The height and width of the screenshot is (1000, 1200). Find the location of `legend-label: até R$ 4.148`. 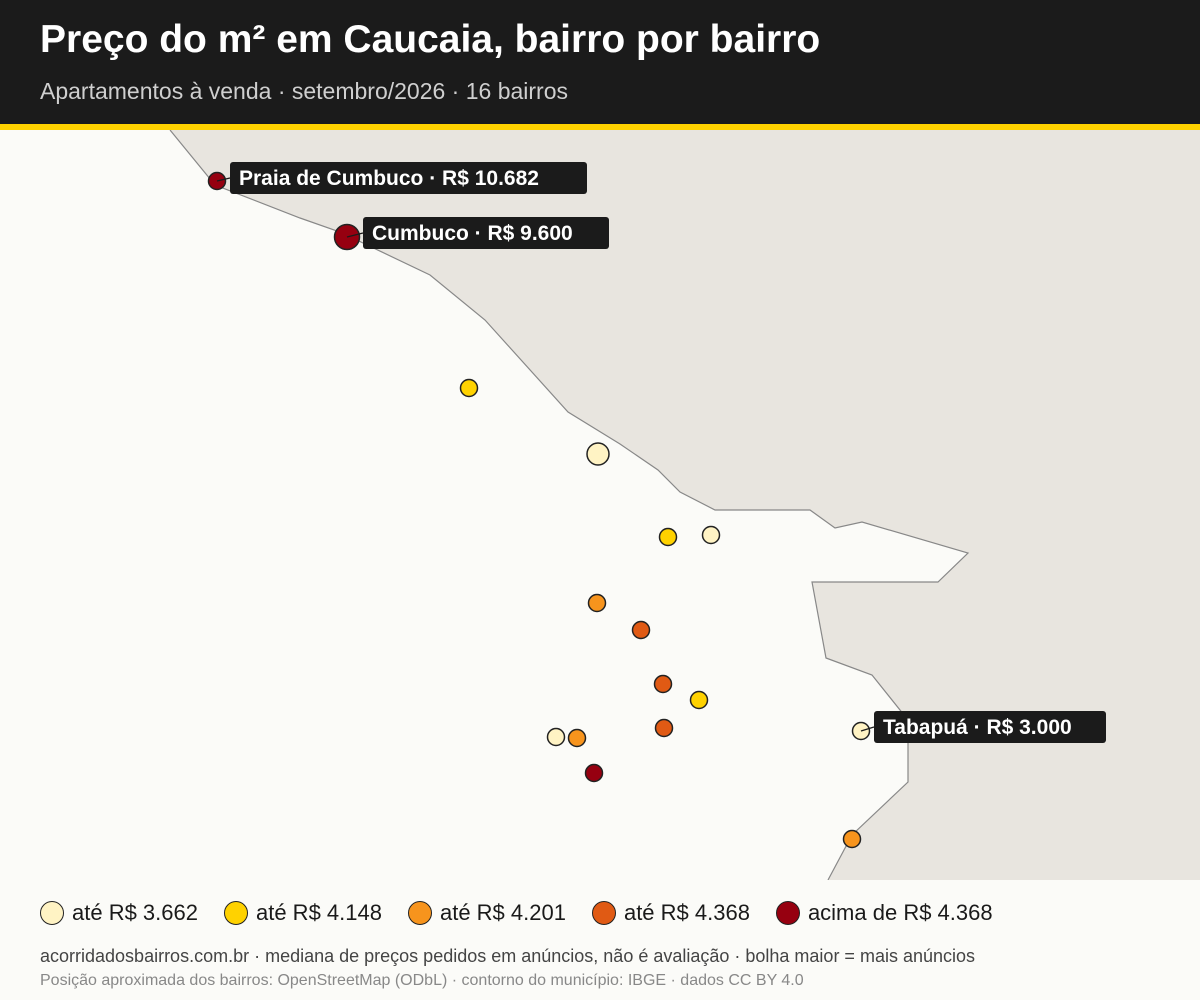

legend-label: até R$ 4.148 is located at coordinates (318, 912).